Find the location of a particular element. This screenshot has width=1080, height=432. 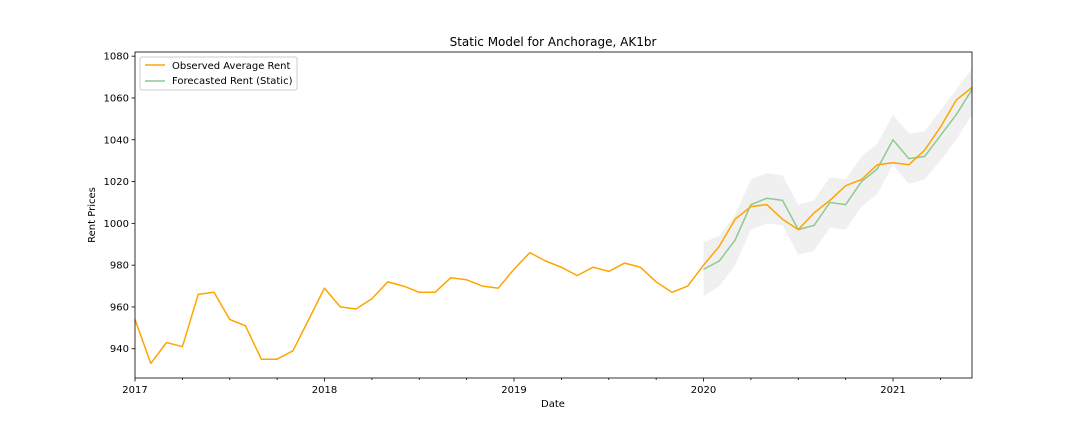

y-tick-label: 1000 is located at coordinates (116, 224).